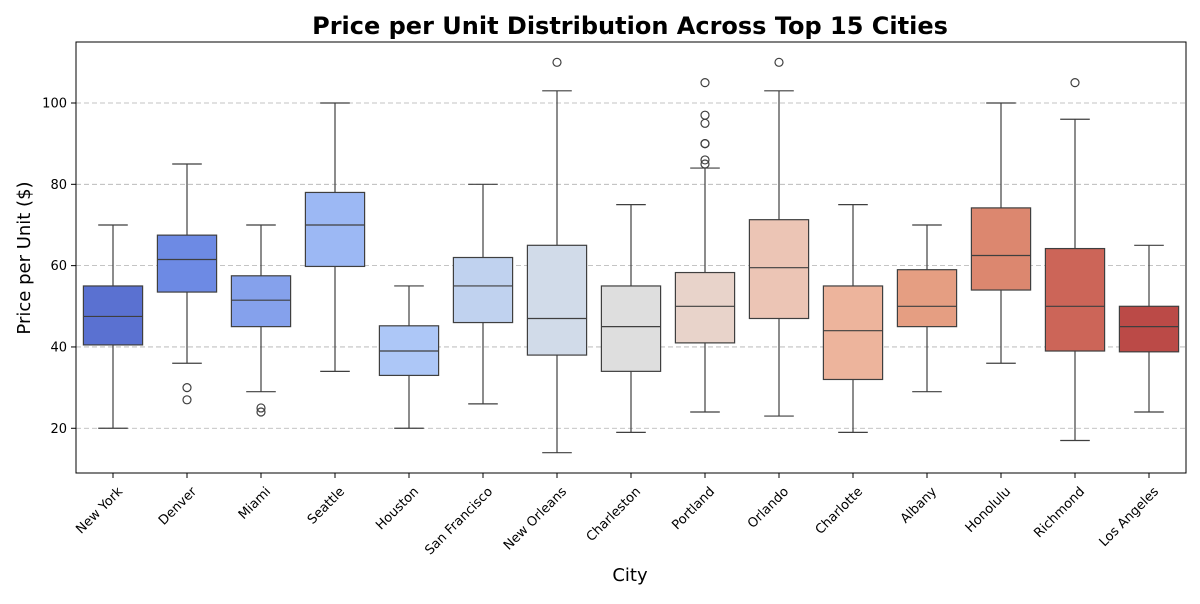  I want to click on x-tick-label: New Orleans, so click(535, 518).